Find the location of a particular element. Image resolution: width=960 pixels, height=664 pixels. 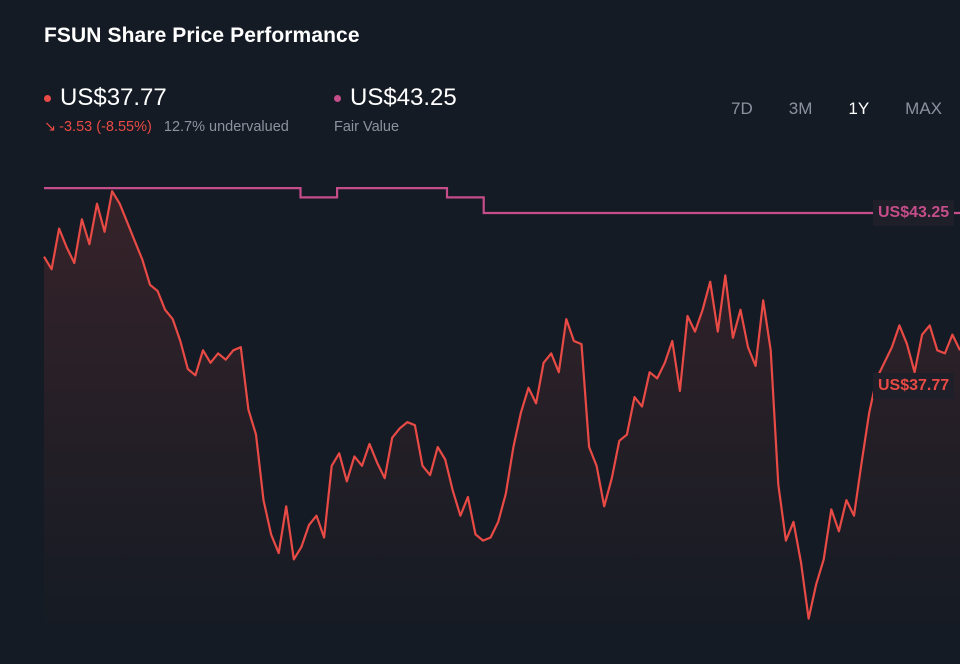

valuation-text: 12.7% undervalued is located at coordinates (226, 127).